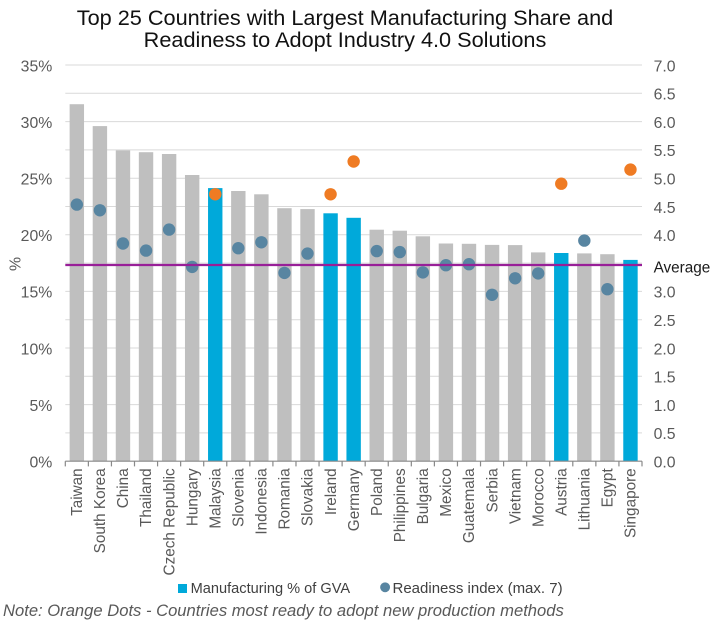 This screenshot has height=624, width=712. Describe the element at coordinates (100, 511) in the screenshot. I see `svg-text: South Korea` at that location.